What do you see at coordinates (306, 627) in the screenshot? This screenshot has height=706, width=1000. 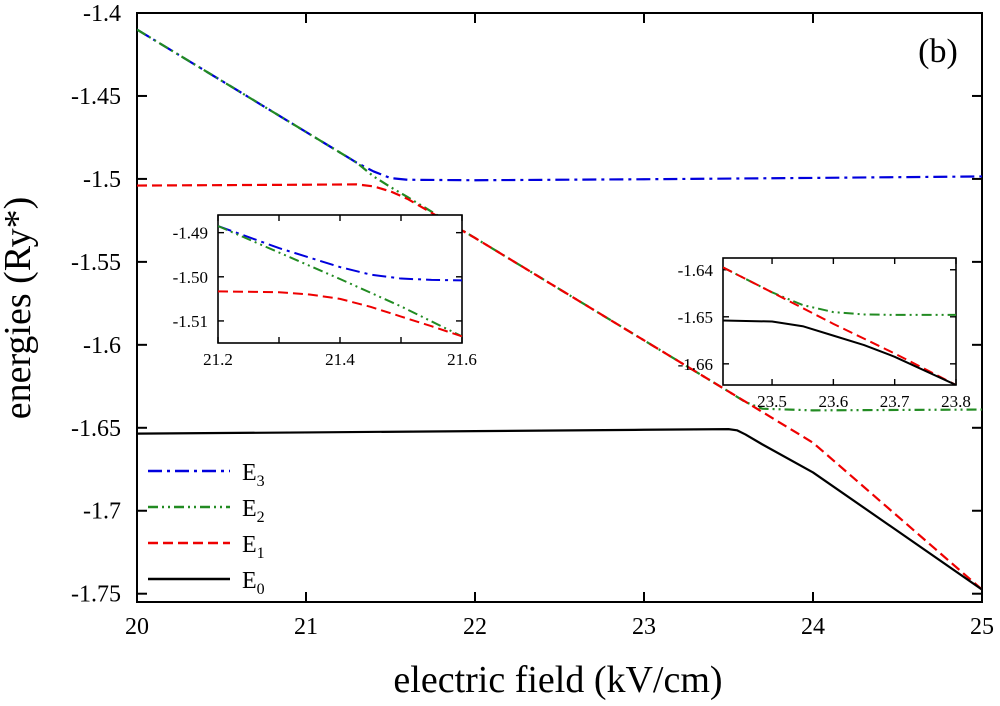 I see `main-x-tick-label: 21` at bounding box center [306, 627].